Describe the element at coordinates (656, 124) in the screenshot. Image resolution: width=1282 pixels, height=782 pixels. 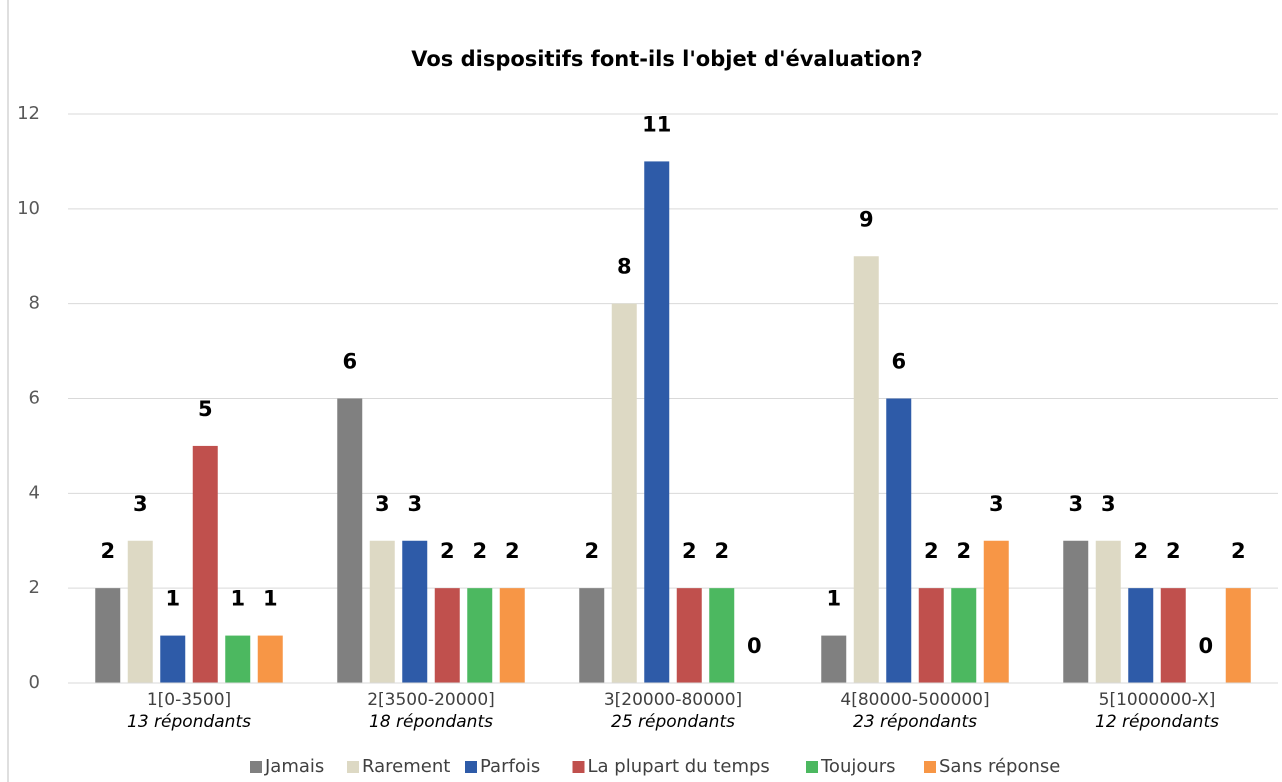
I see `value-label: 11` at that location.